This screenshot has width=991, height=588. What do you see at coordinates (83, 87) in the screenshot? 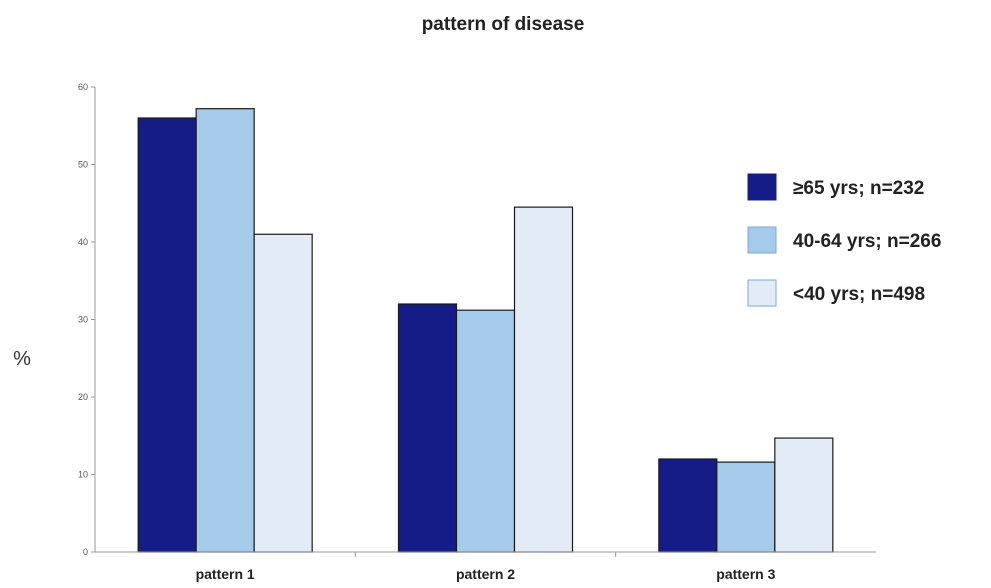
I see `y-tick-label: 60` at bounding box center [83, 87].